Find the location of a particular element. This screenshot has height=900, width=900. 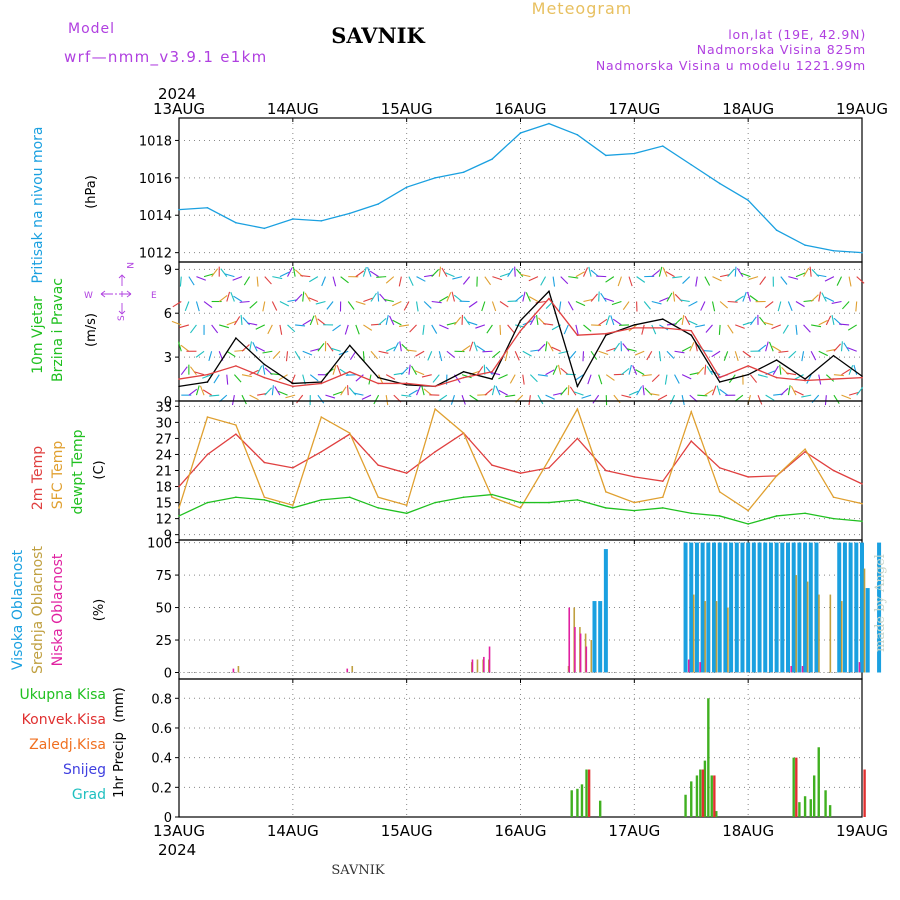

altitude-label: Nadmorska Visina 825m is located at coordinates (781, 49).